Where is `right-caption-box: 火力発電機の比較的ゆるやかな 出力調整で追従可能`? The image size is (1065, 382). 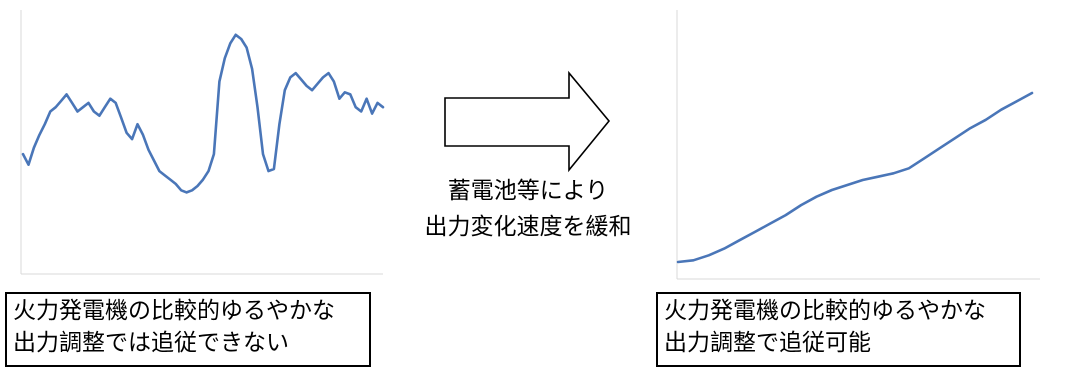 right-caption-box: 火力発電機の比較的ゆるやかな 出力調整で追従可能 is located at coordinates (838, 329).